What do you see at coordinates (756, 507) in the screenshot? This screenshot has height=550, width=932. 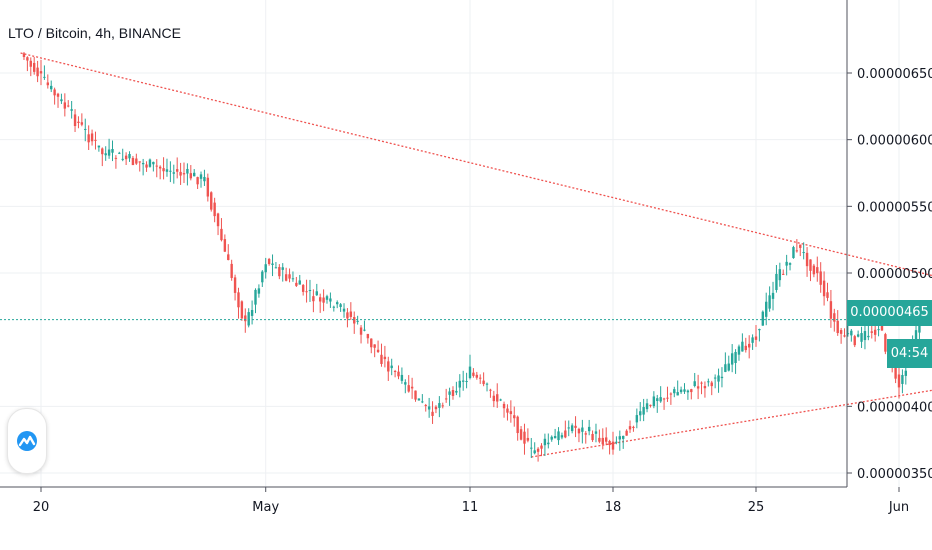 I see `x-tick-label: 25` at bounding box center [756, 507].